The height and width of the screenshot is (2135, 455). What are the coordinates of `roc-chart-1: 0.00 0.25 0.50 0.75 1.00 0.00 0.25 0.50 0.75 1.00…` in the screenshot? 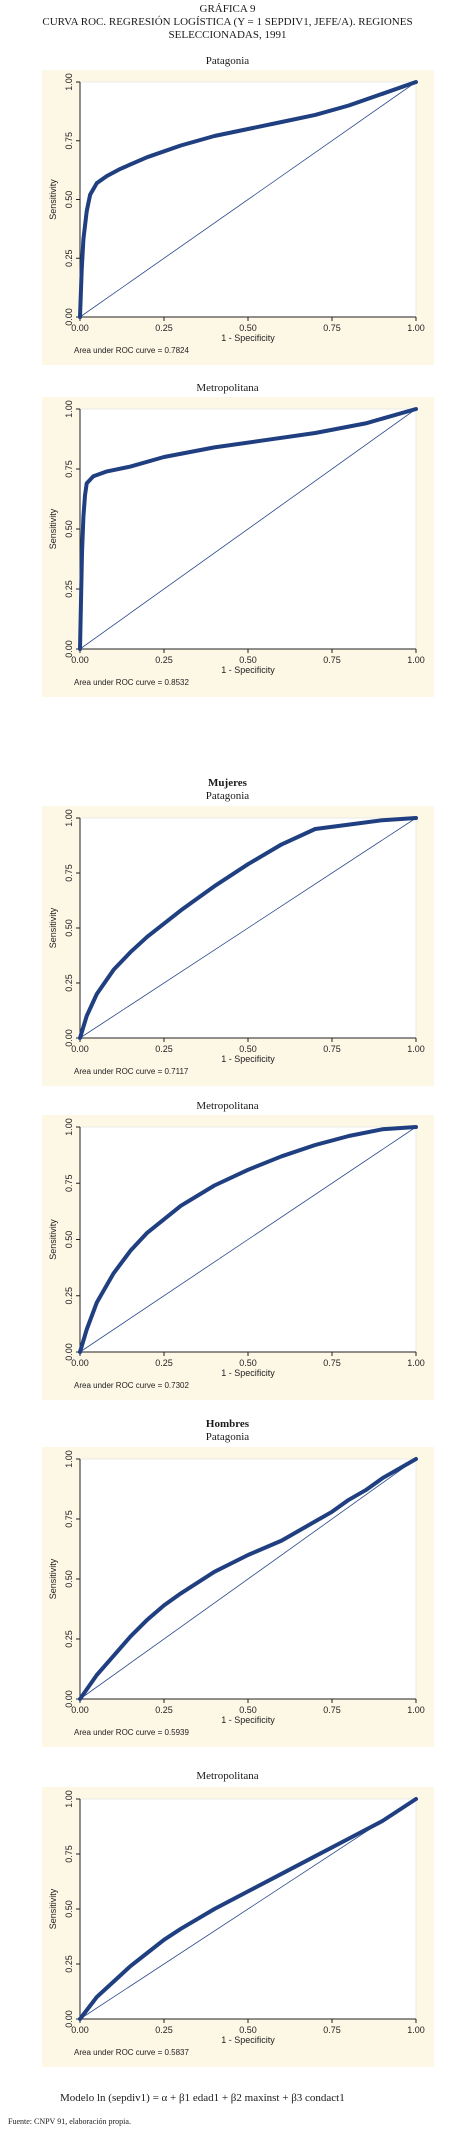 It's located at (236, 214).